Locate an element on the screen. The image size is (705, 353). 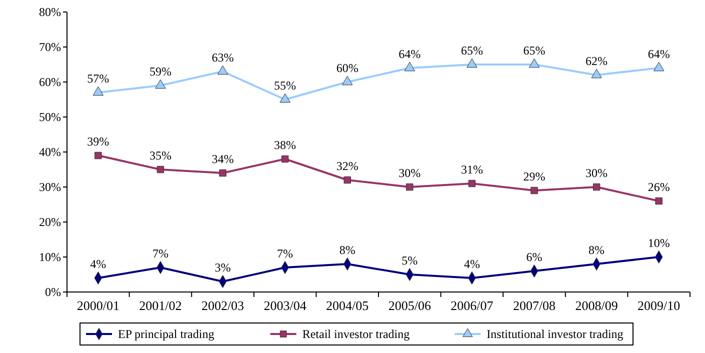
data-label: 29% is located at coordinates (534, 177).